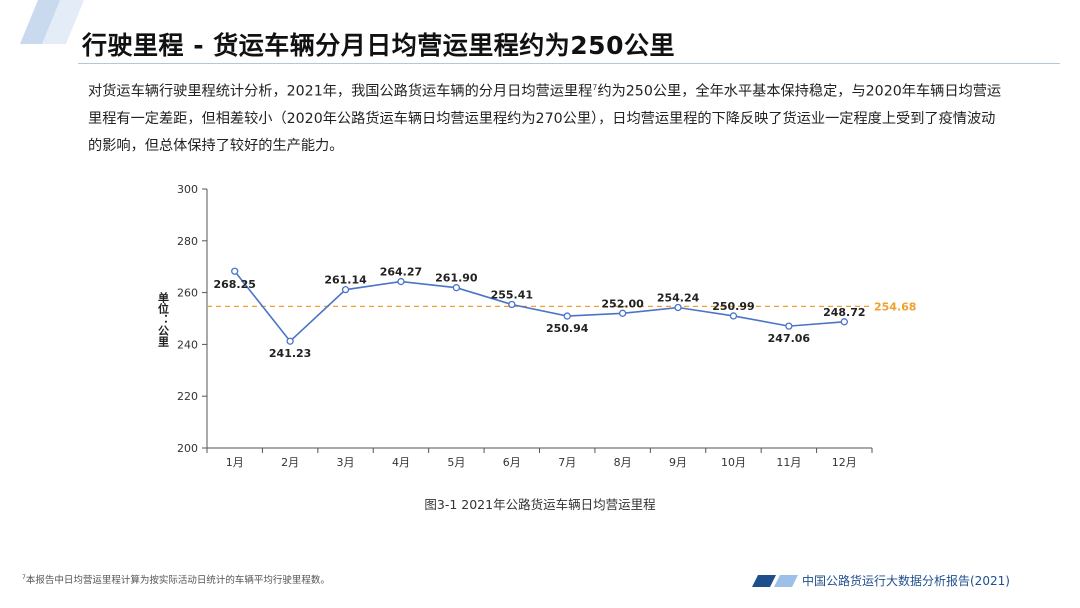 The height and width of the screenshot is (608, 1080). Describe the element at coordinates (456, 278) in the screenshot. I see `data-label: 261.90` at that location.